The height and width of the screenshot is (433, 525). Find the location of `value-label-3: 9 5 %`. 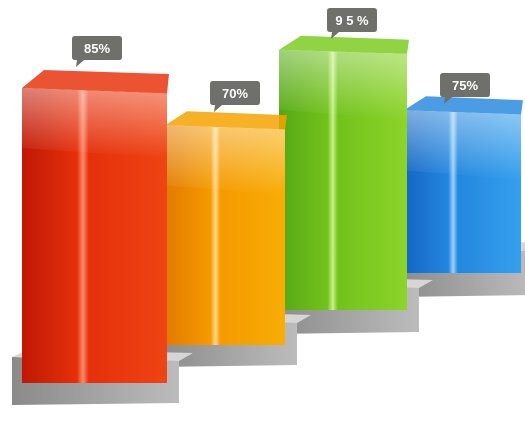

value-label-3: 9 5 % is located at coordinates (352, 23).